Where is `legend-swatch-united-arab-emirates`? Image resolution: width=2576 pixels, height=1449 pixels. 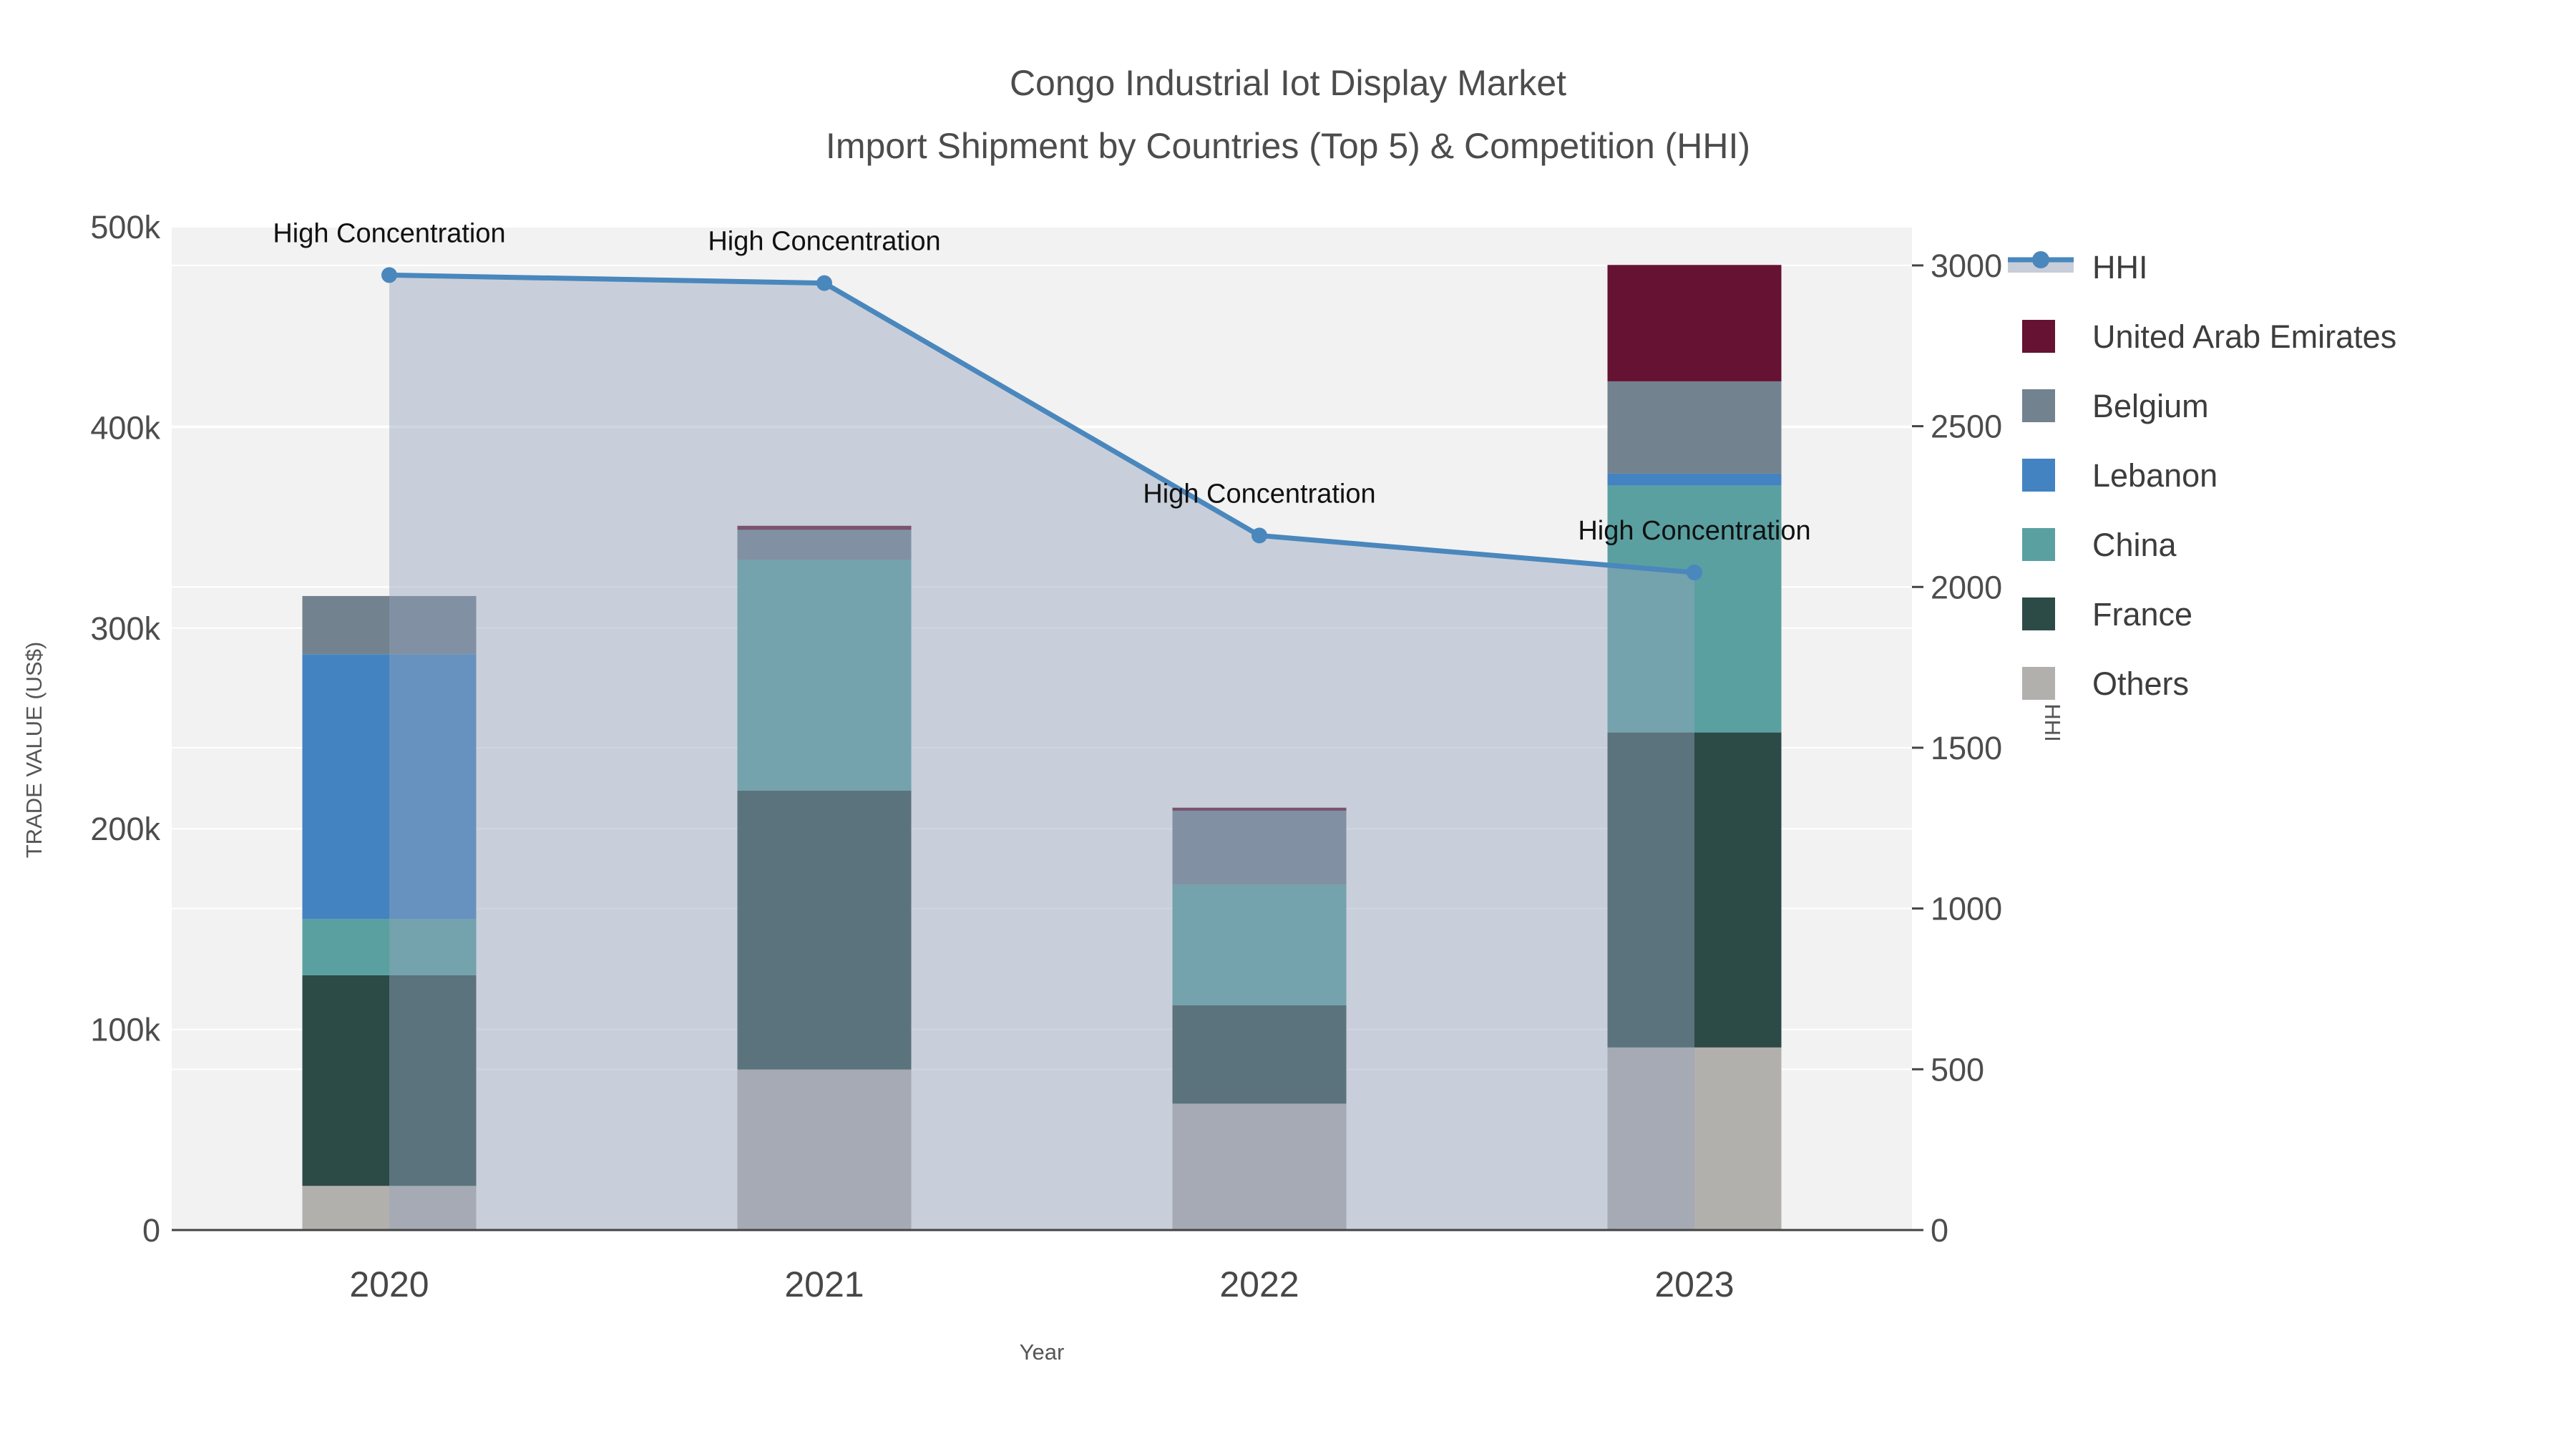
legend-swatch-united-arab-emirates is located at coordinates (2038, 336).